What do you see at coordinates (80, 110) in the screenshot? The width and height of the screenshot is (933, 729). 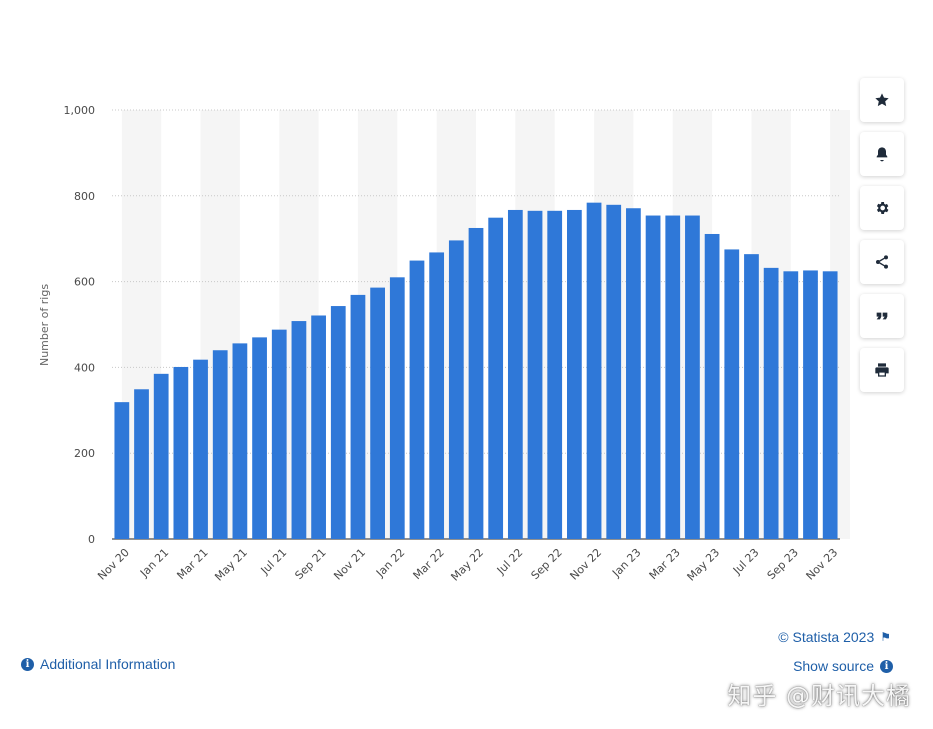 I see `y-tick-label: 1,000` at bounding box center [80, 110].